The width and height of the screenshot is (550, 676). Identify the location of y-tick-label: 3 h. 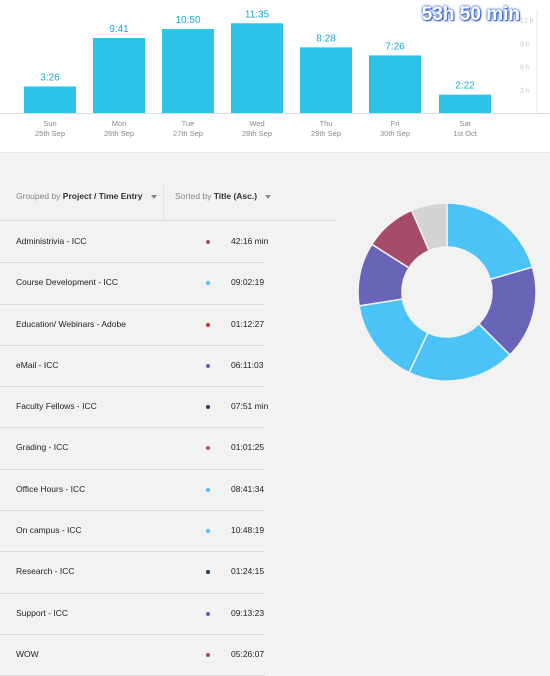
(525, 91).